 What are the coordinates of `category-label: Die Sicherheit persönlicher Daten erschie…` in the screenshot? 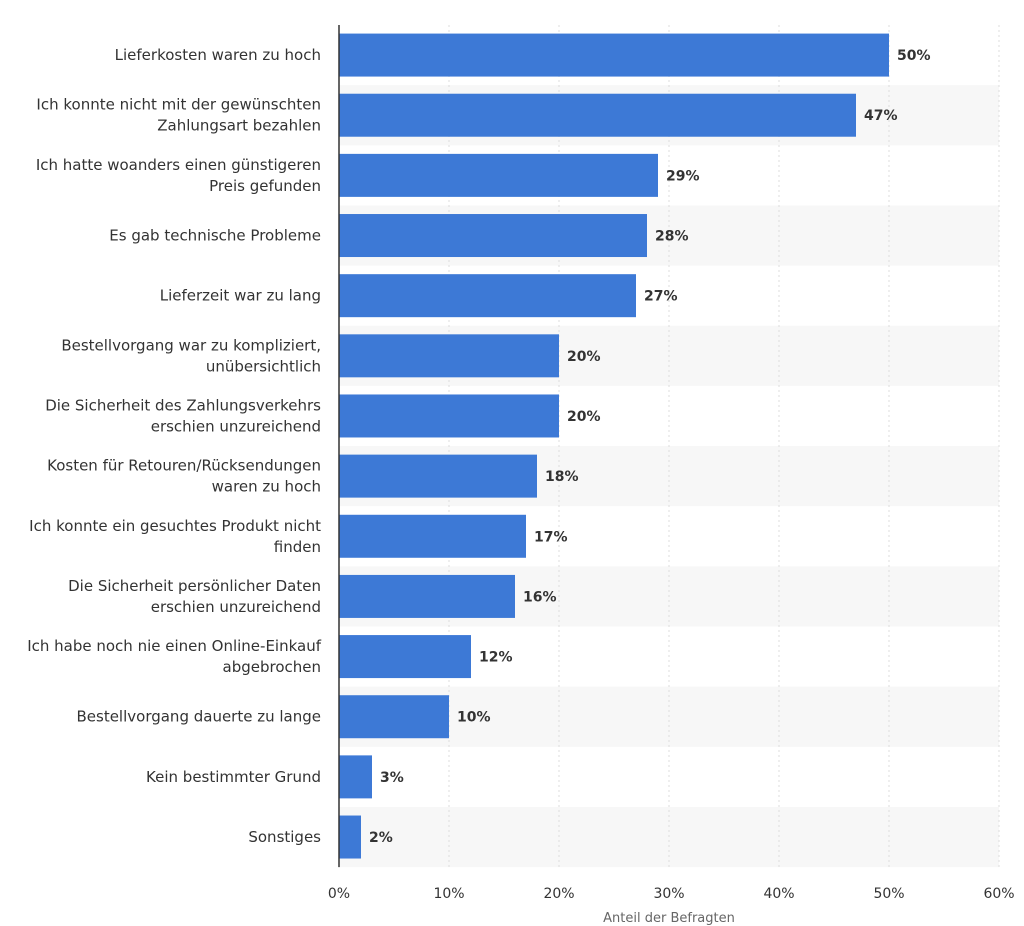 It's located at (194, 596).